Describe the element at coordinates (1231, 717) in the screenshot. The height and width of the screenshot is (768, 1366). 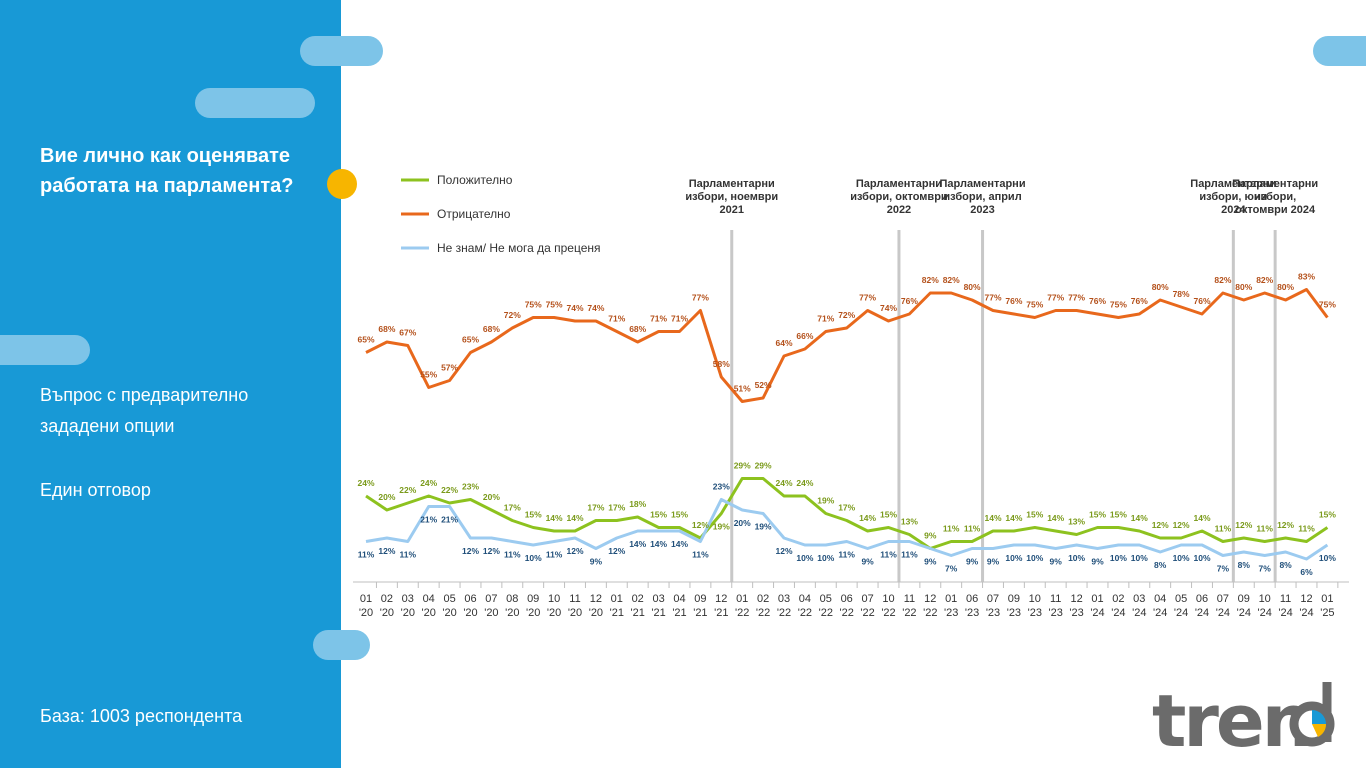
I see `svg-text: tren` at that location.